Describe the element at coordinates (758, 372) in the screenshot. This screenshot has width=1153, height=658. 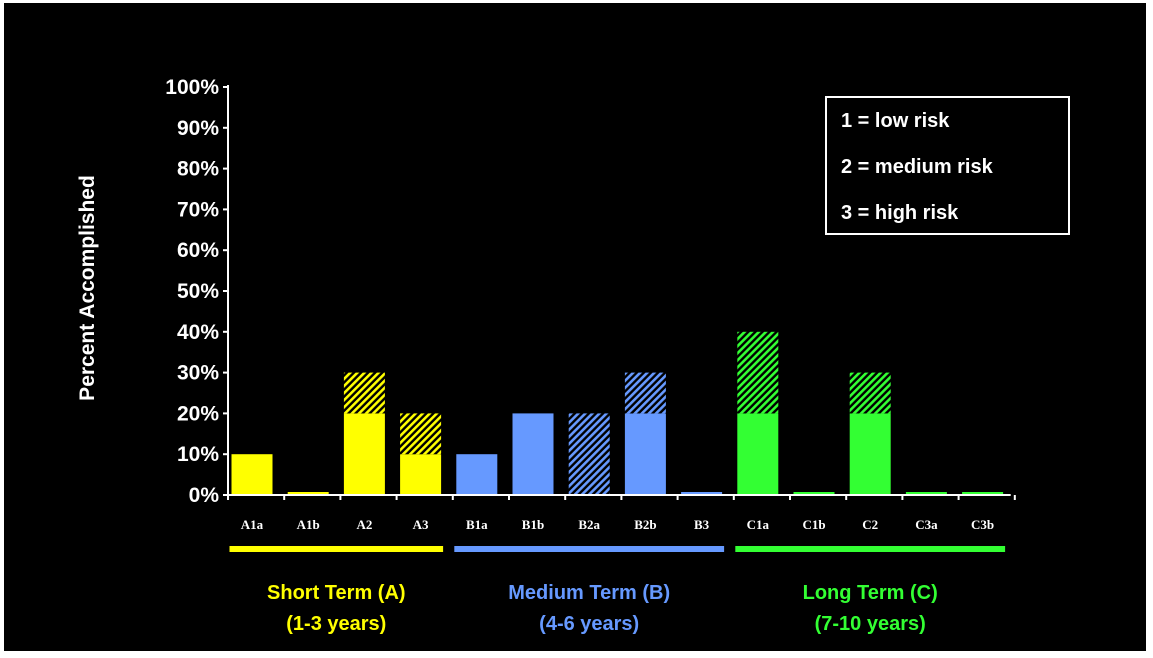
I see `bar-C1a-hatched` at that location.